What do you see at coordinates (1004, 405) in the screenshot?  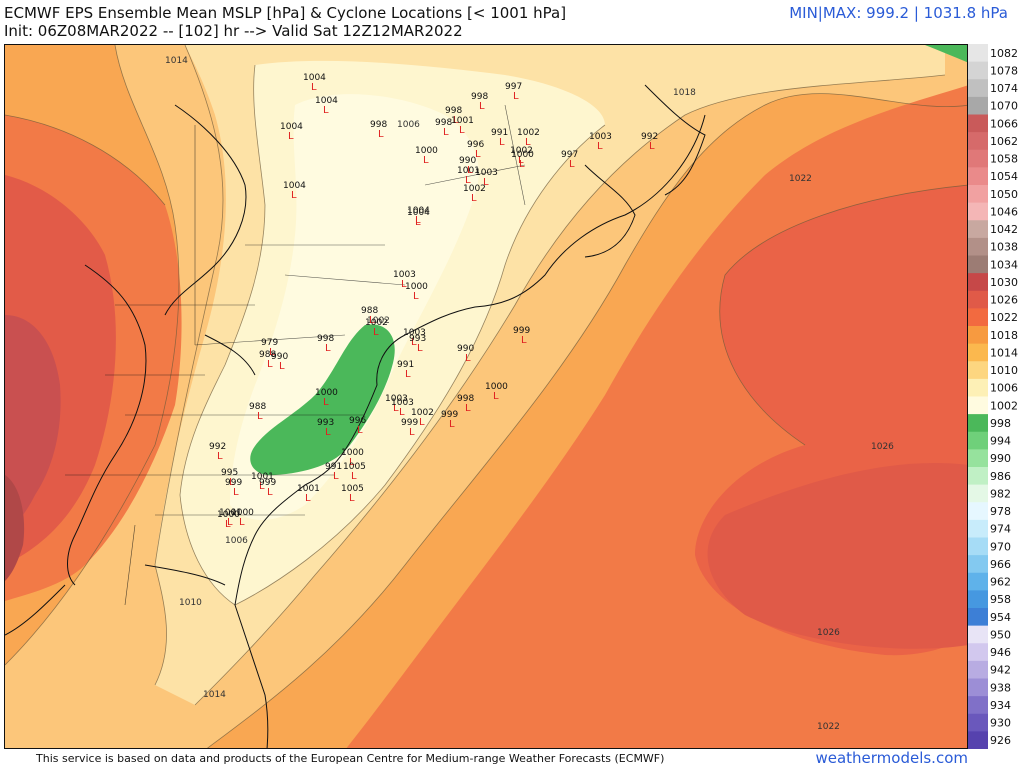 I see `colorbar-label: 1002` at bounding box center [1004, 405].